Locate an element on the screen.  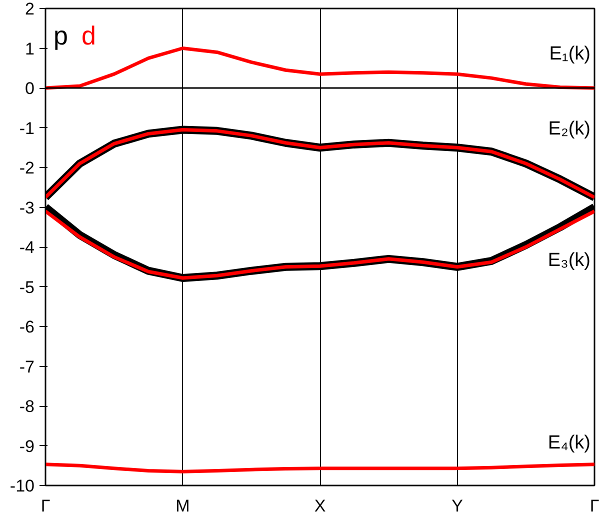
y-tick-label: -3 is located at coordinates (27, 208).